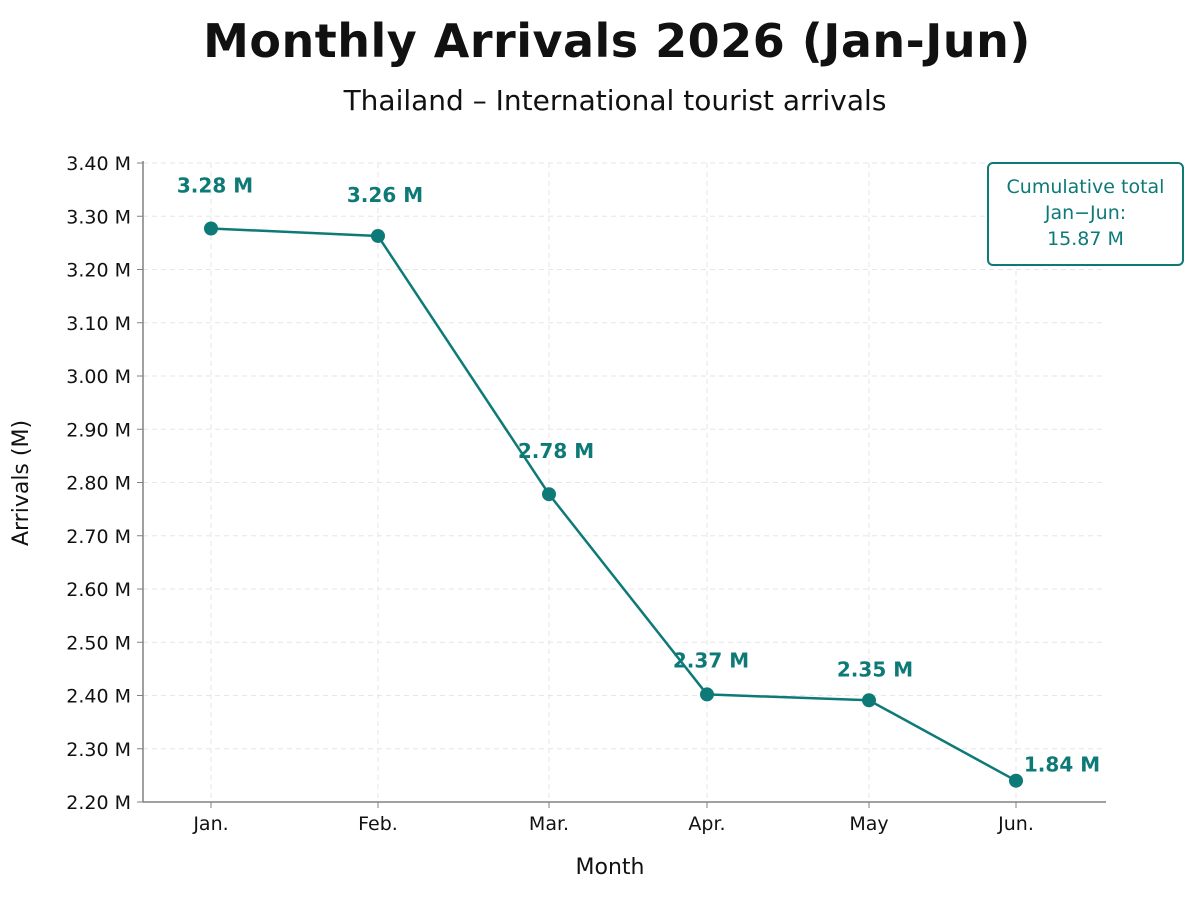  I want to click on data-label: 3.26 M, so click(385, 195).